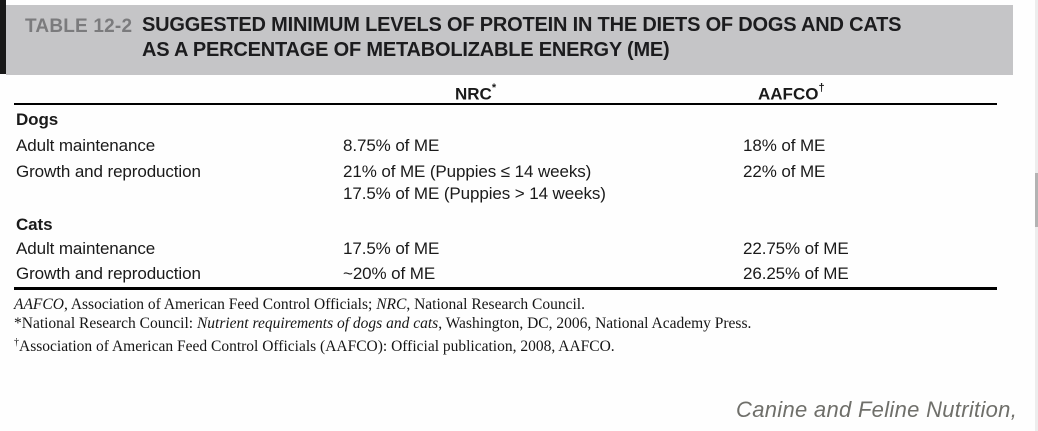 This screenshot has height=431, width=1038. What do you see at coordinates (3, 37) in the screenshot?
I see `page-edge-artifact` at bounding box center [3, 37].